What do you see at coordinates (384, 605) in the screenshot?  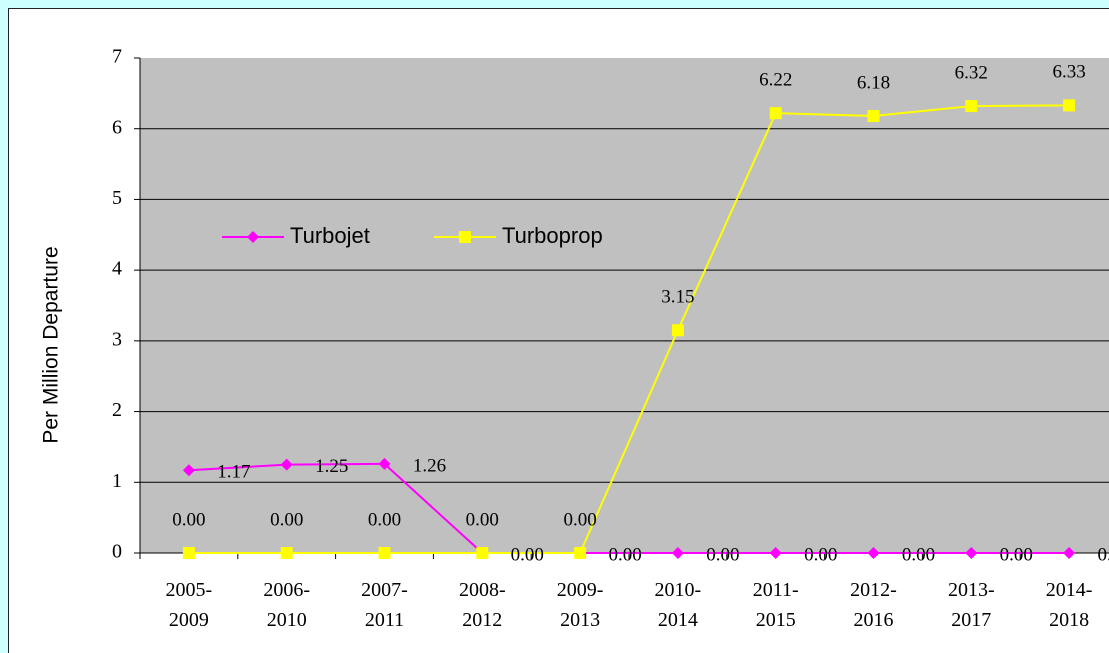 I see `x-tick-label: 2007-2011` at bounding box center [384, 605].